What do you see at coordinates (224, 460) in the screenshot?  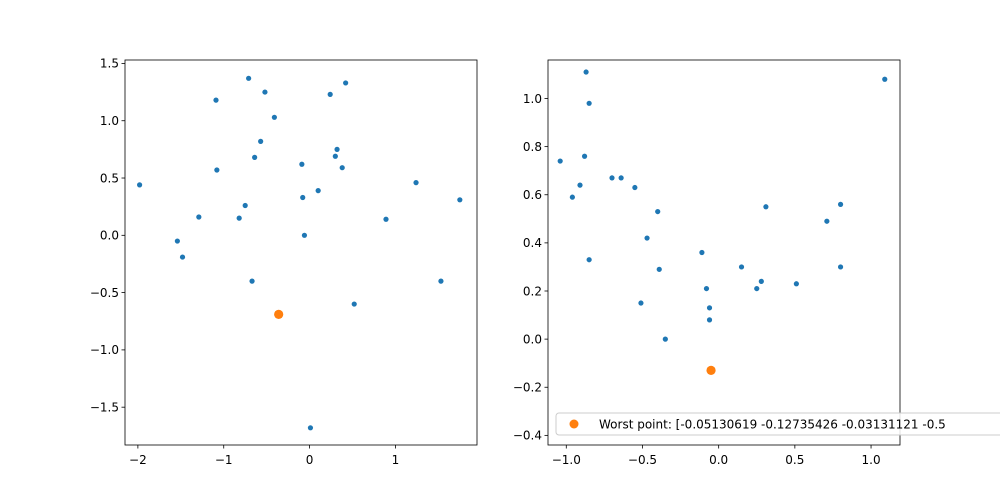 I see `x-tick-label-0-1: −1` at bounding box center [224, 460].